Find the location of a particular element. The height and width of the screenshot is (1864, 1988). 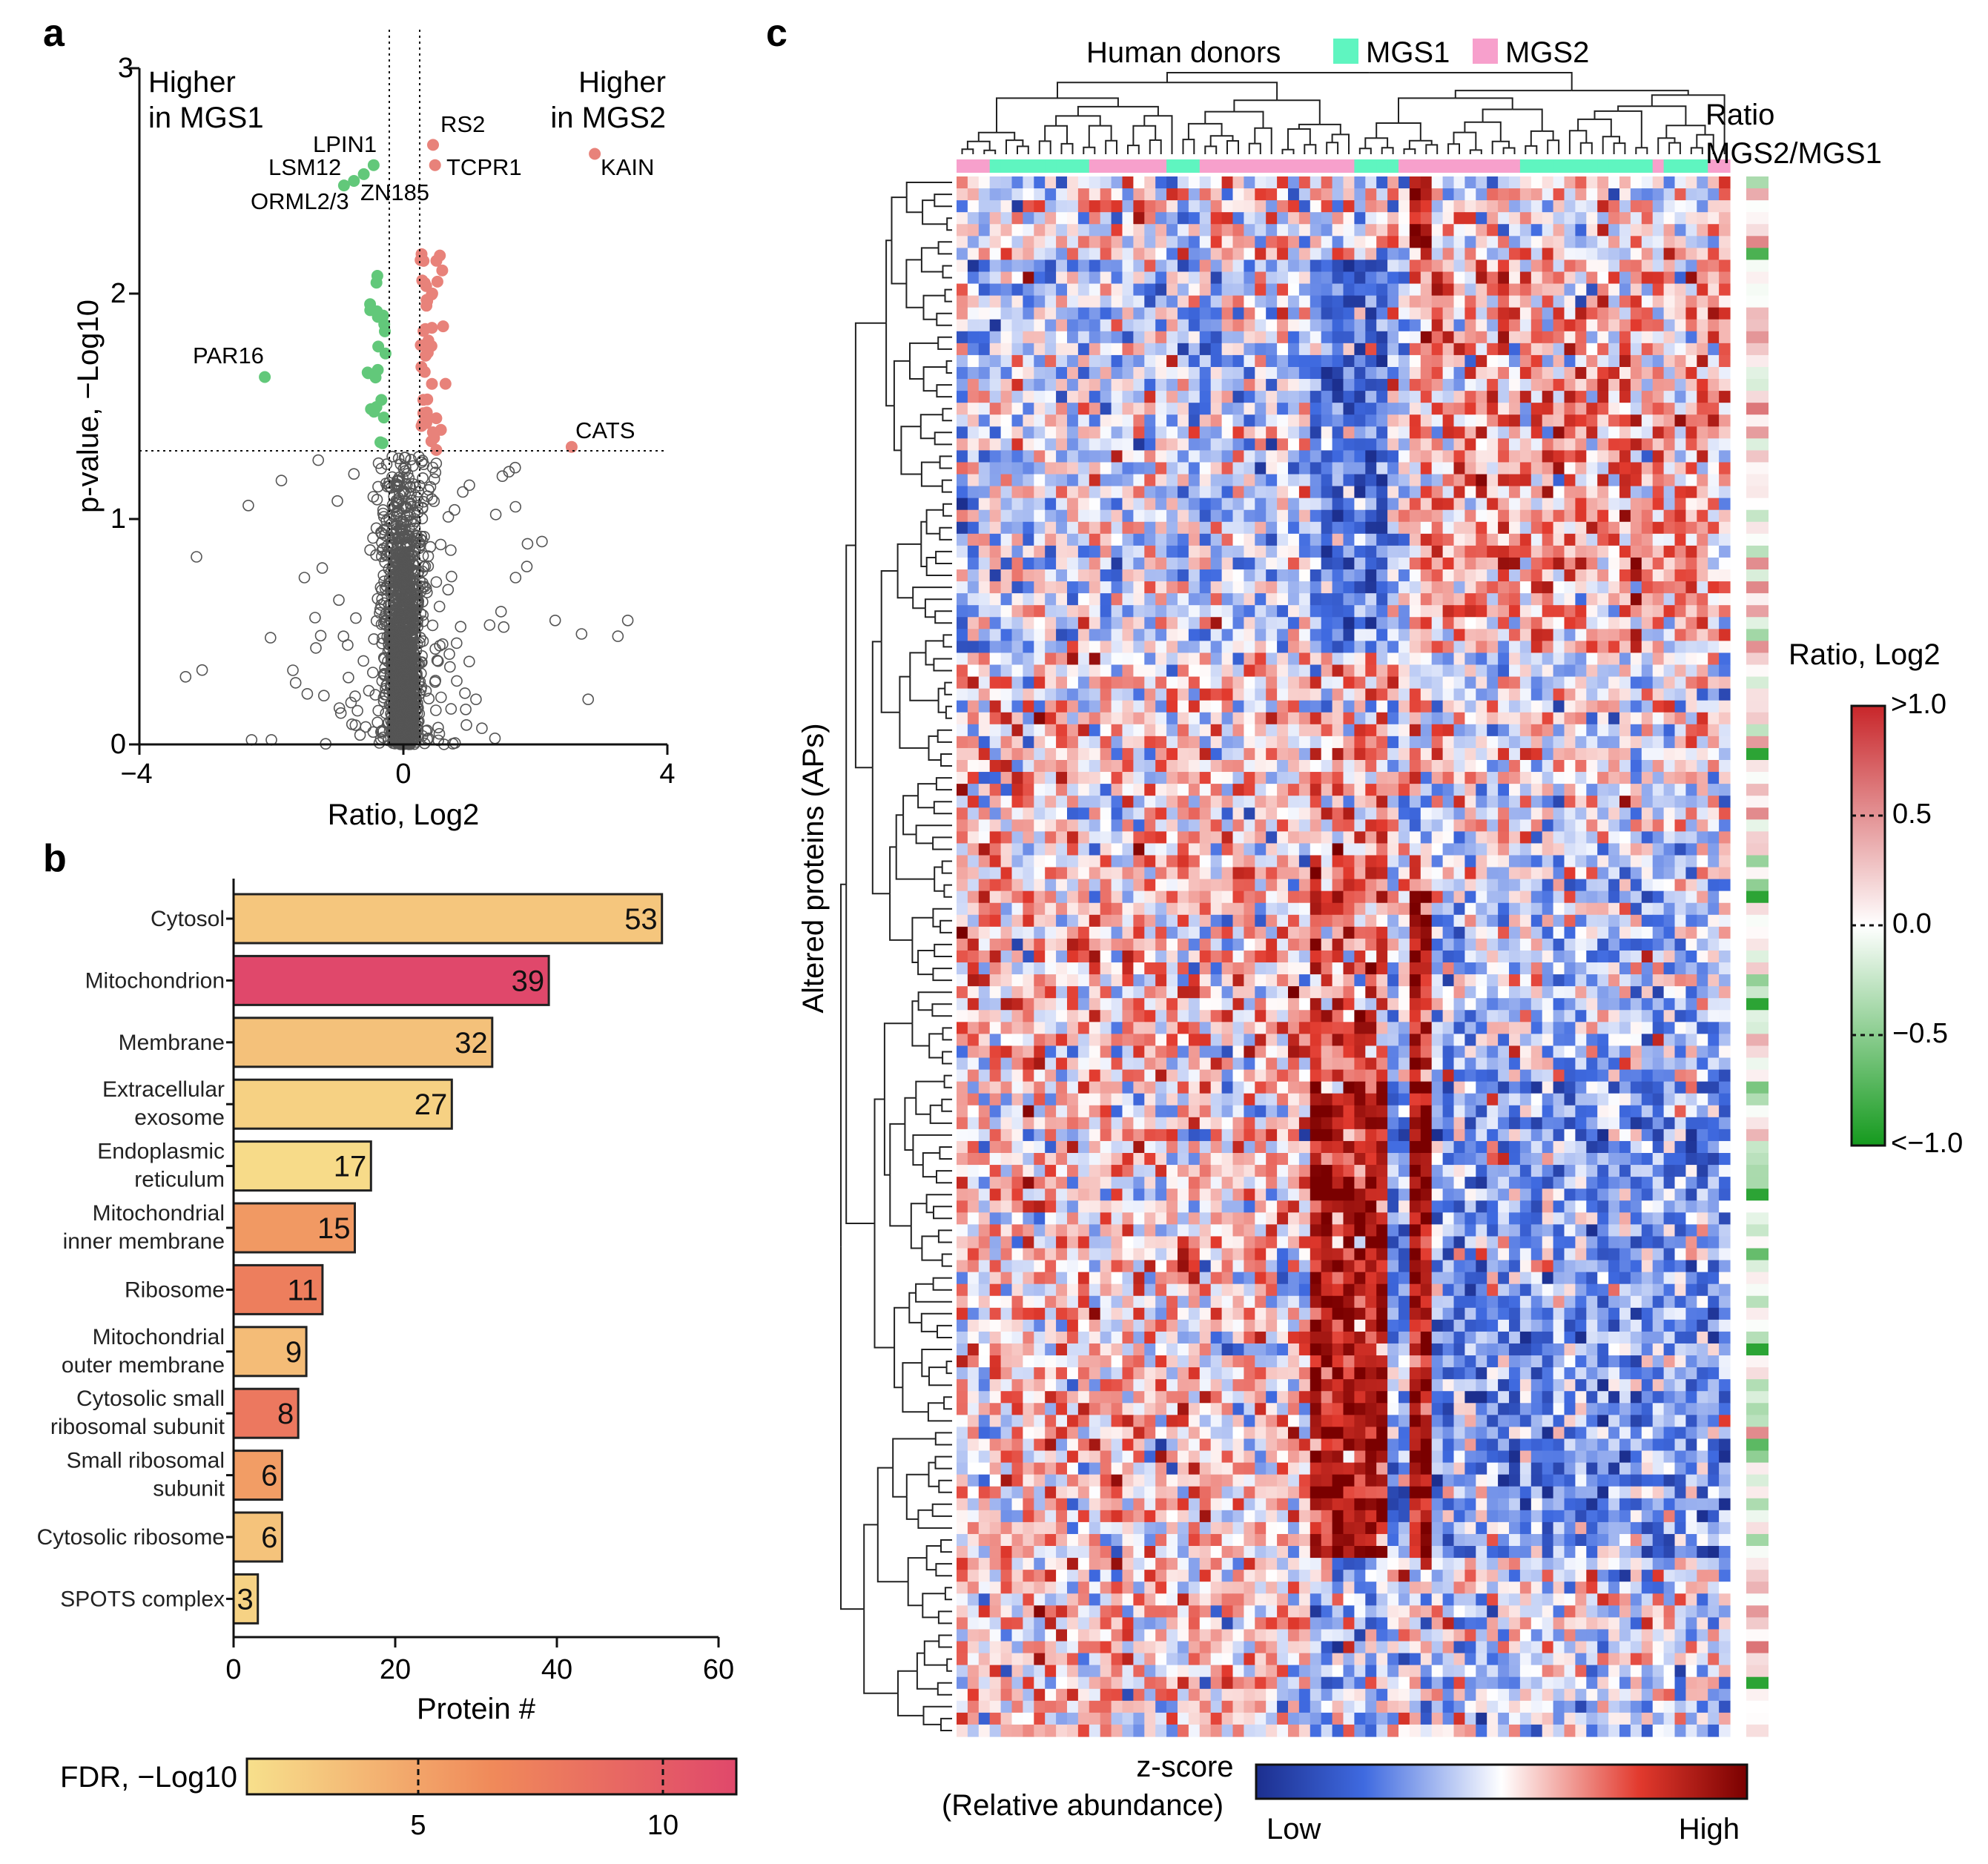

point-label-ORML2: ORML2/3 is located at coordinates (300, 201).